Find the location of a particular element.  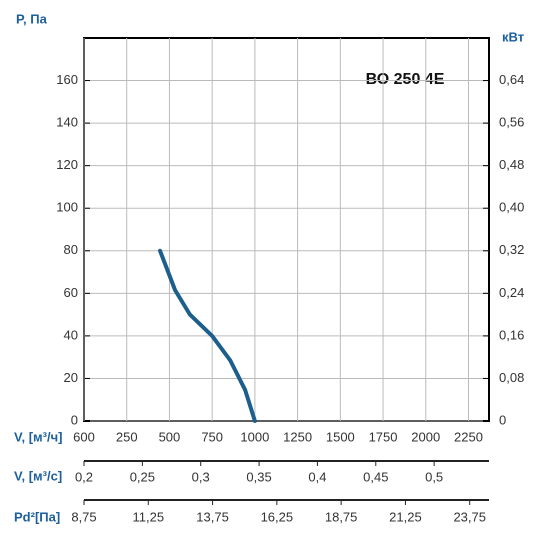

y2-tick-label: 0,16 is located at coordinates (511, 334).